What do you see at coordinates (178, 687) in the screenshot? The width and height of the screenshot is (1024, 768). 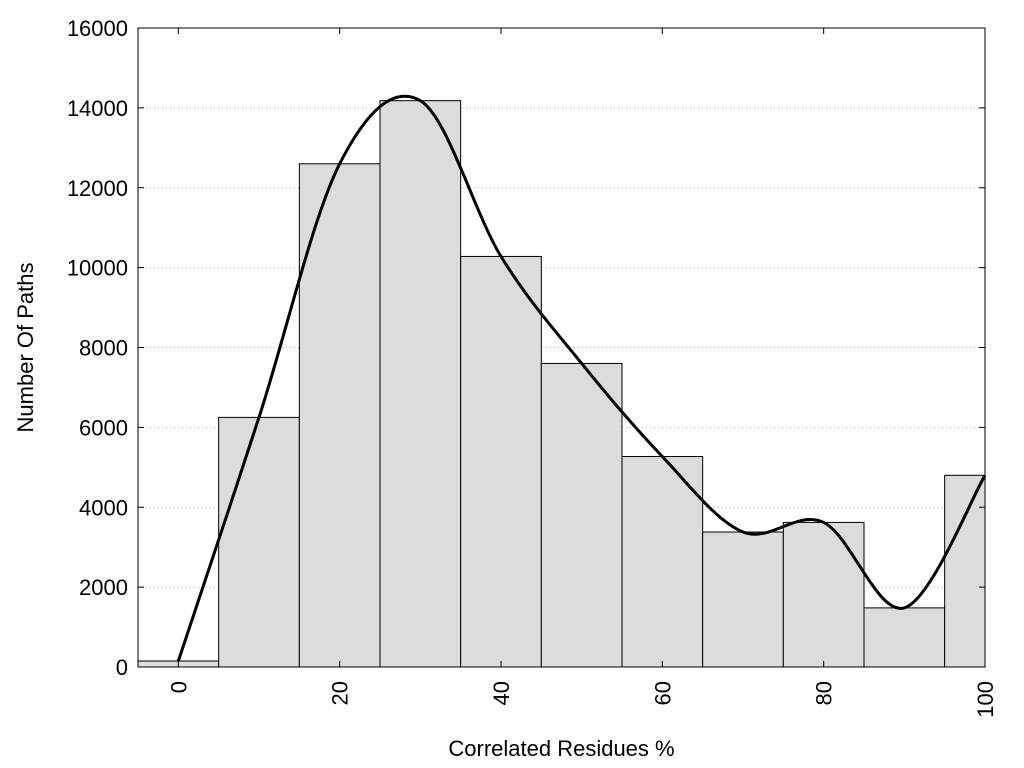 I see `x-tick-label: 0` at bounding box center [178, 687].